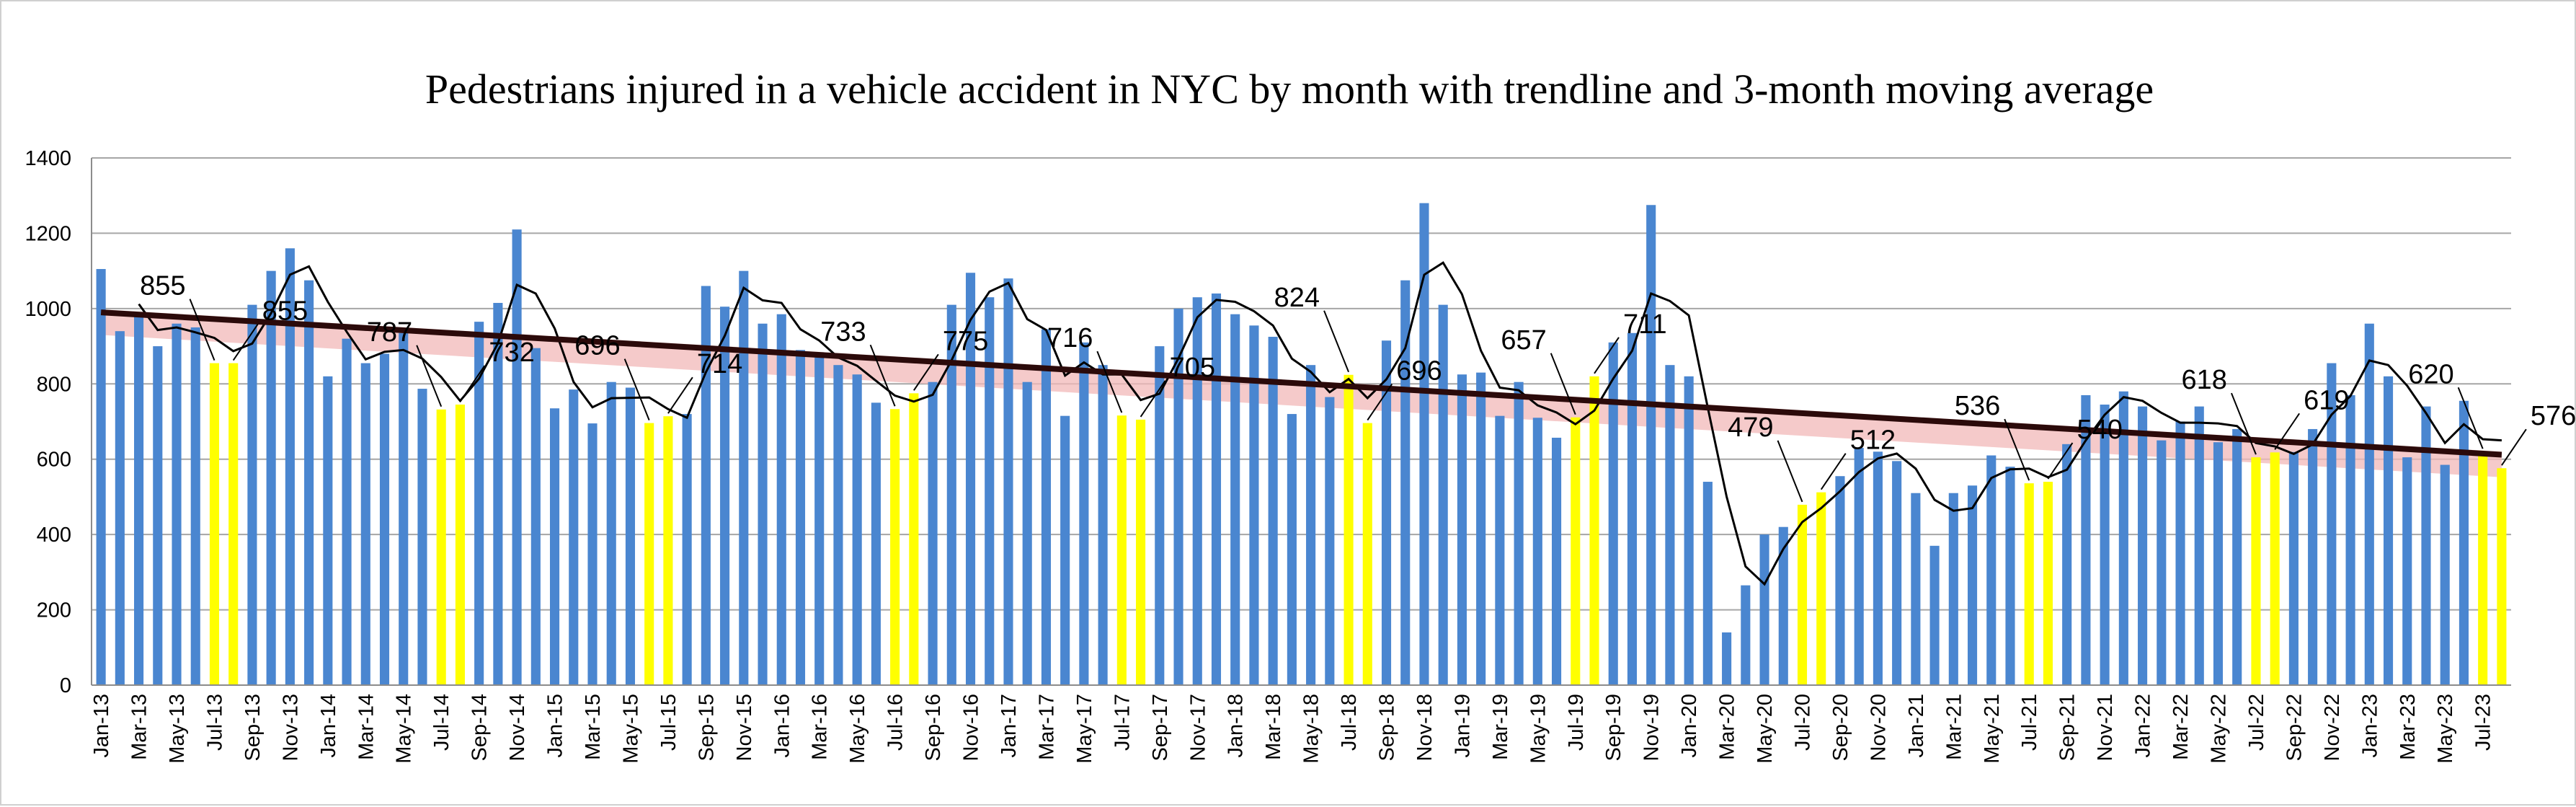  Describe the element at coordinates (1236, 726) in the screenshot. I see `x-tick-label: Jan-18` at that location.